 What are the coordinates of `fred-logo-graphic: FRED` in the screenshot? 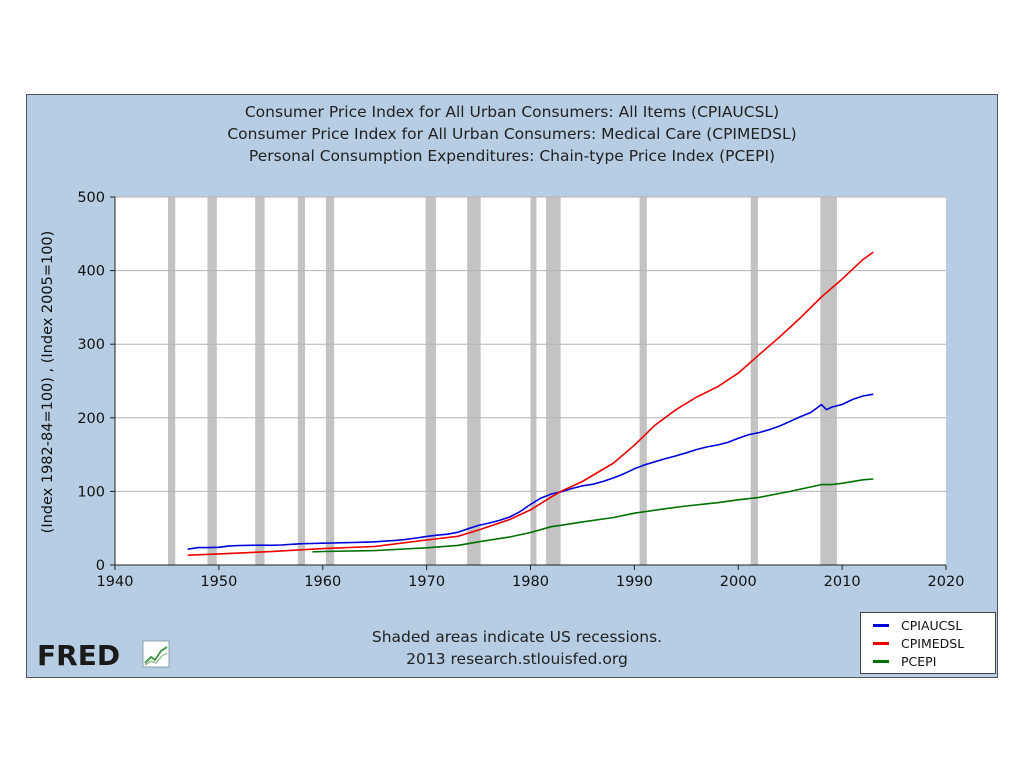 It's located at (103, 655).